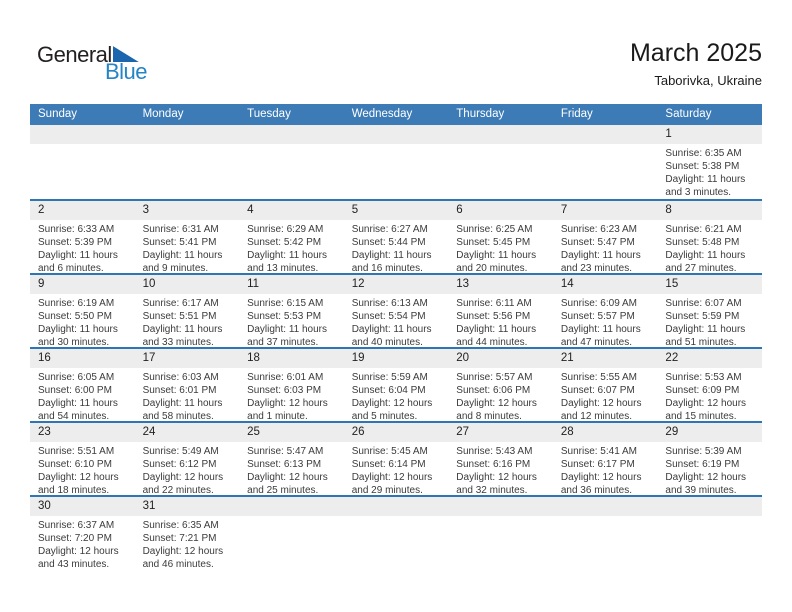  What do you see at coordinates (493, 390) in the screenshot?
I see `sunset-text: Sunset: 6:06 PM` at bounding box center [493, 390].